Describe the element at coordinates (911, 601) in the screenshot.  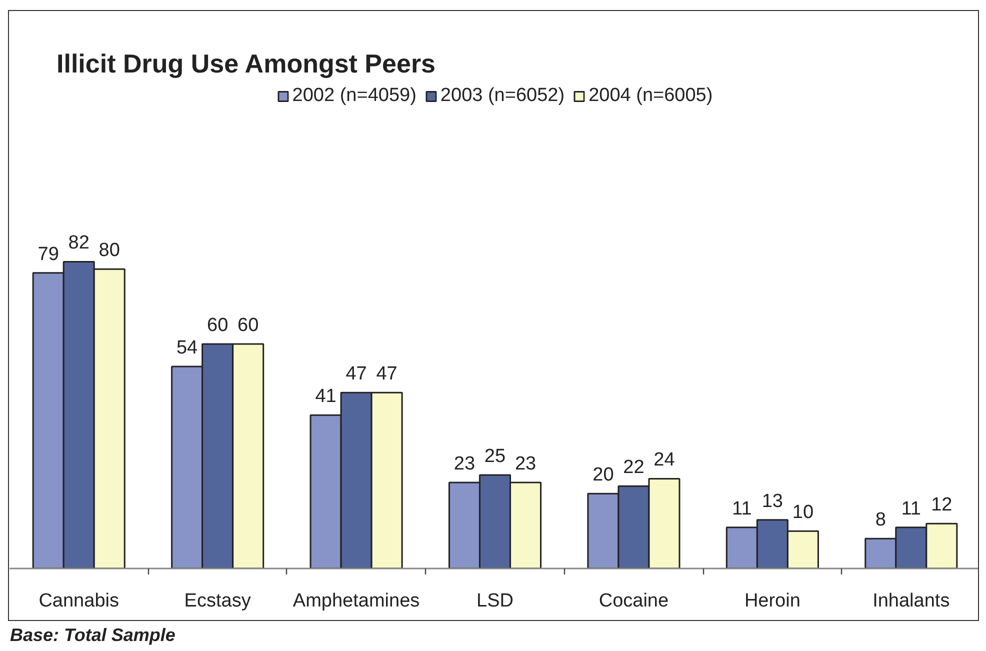
I see `x-tick-label: Inhalants` at that location.